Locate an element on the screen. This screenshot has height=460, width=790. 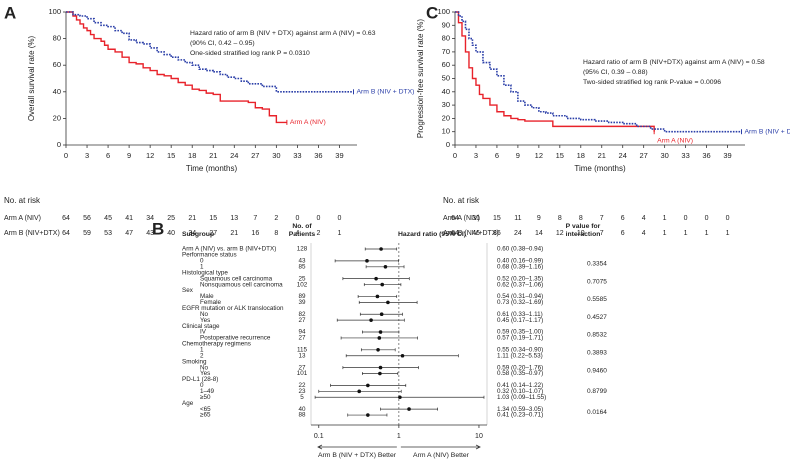
y-axis-label: Progression-free survival rate (%) is located at coordinates (420, 78).